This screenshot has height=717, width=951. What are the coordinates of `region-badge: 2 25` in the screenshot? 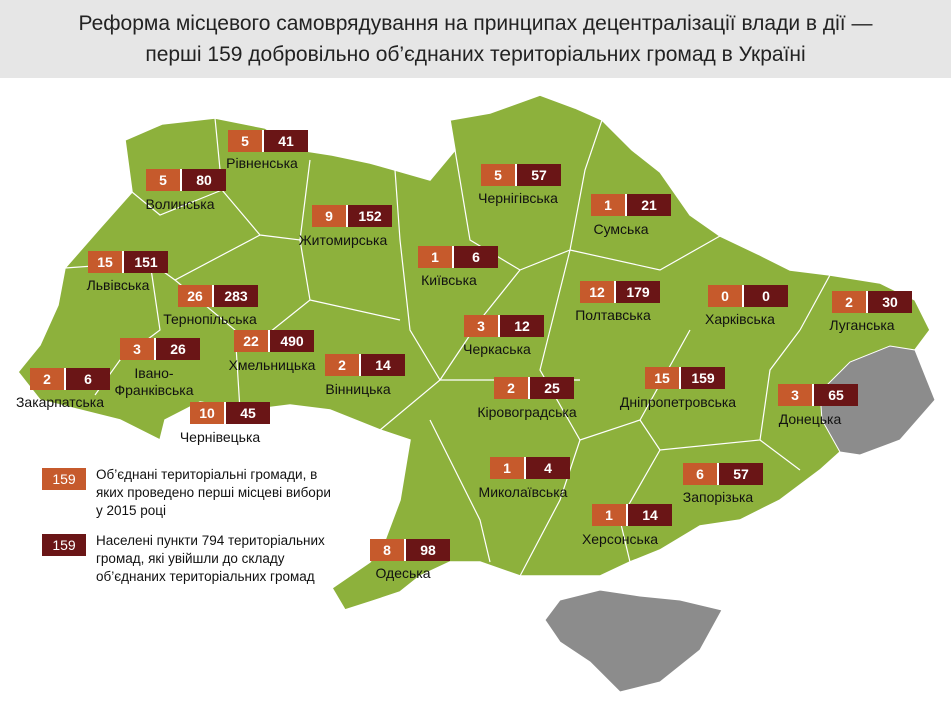 It's located at (534, 388).